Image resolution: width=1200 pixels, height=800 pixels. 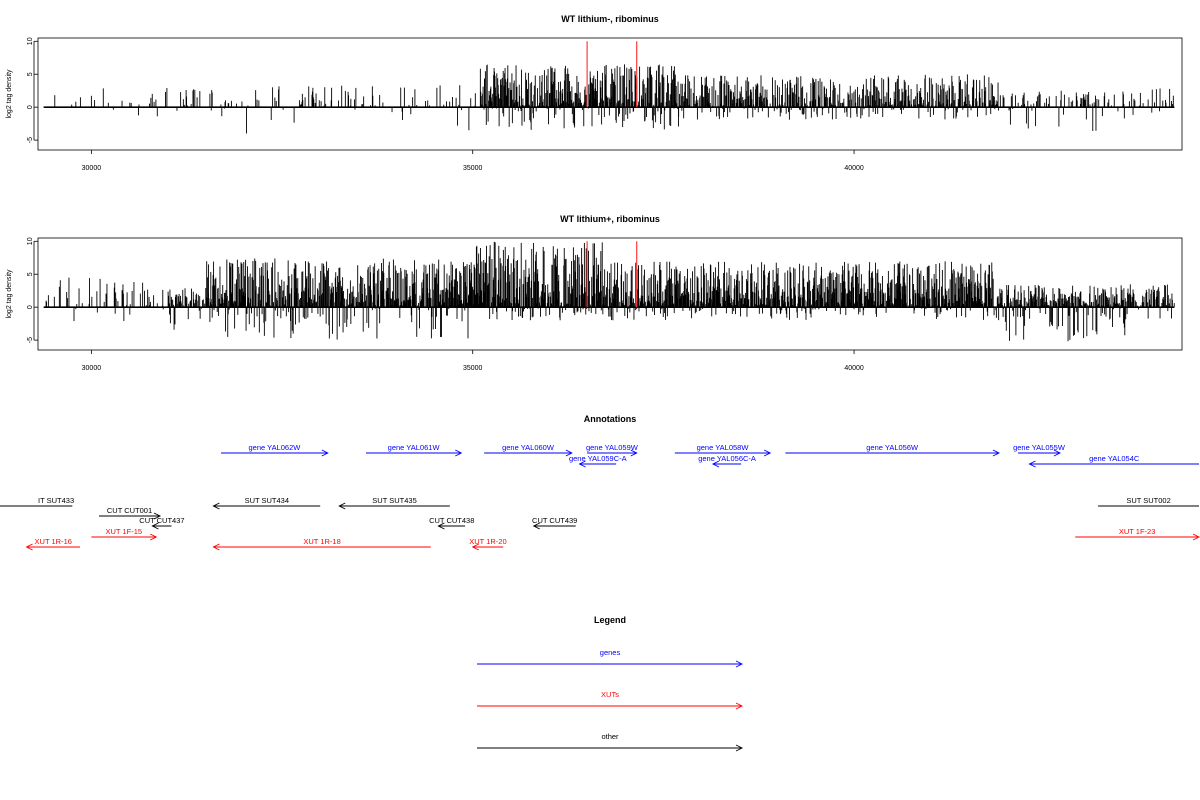 What do you see at coordinates (394, 500) in the screenshot?
I see `feature-label: SUT SUT435` at bounding box center [394, 500].